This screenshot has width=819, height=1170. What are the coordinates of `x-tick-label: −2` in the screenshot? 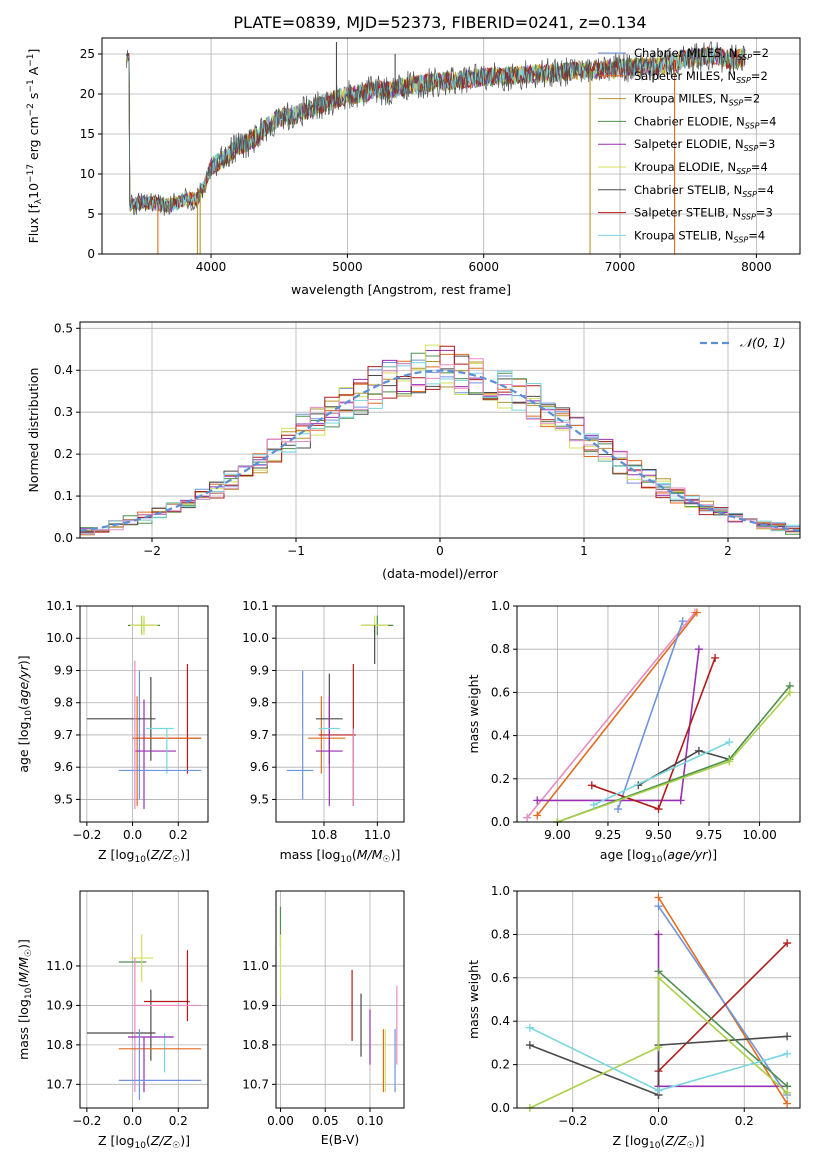 It's located at (152, 551).